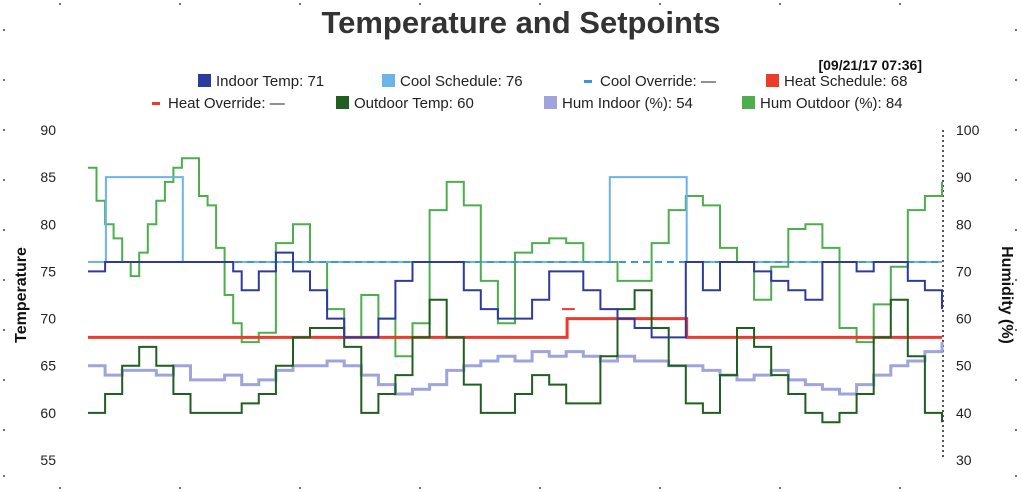 This screenshot has width=1021, height=492. I want to click on chart-title: Temperature and Setpoints, so click(520, 22).